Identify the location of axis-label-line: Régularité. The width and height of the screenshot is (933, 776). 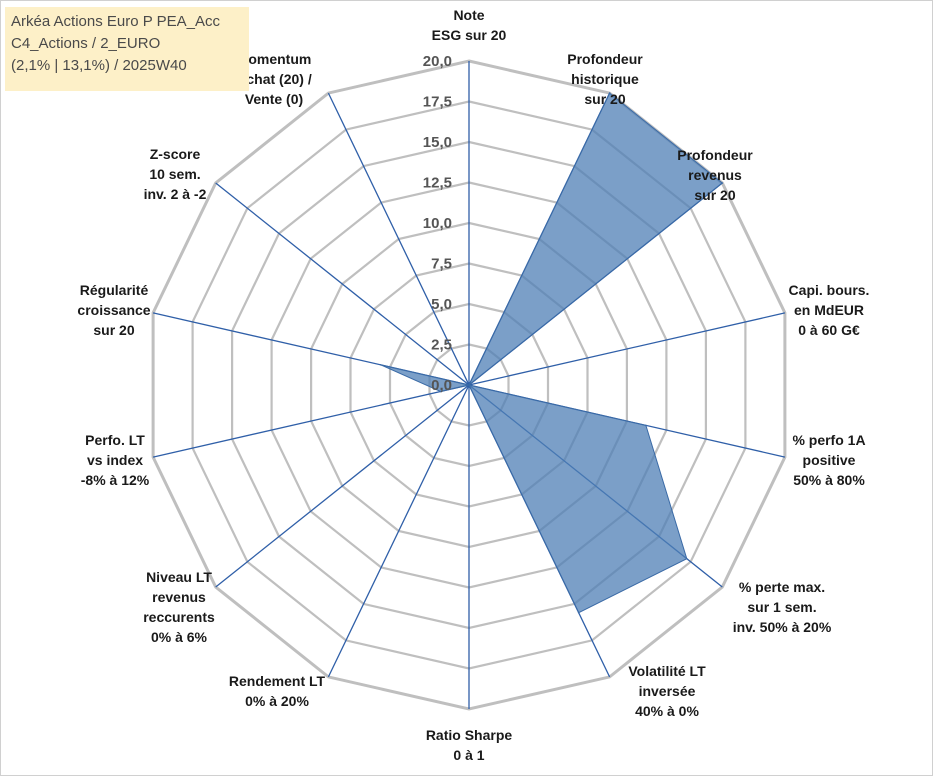
(114, 290).